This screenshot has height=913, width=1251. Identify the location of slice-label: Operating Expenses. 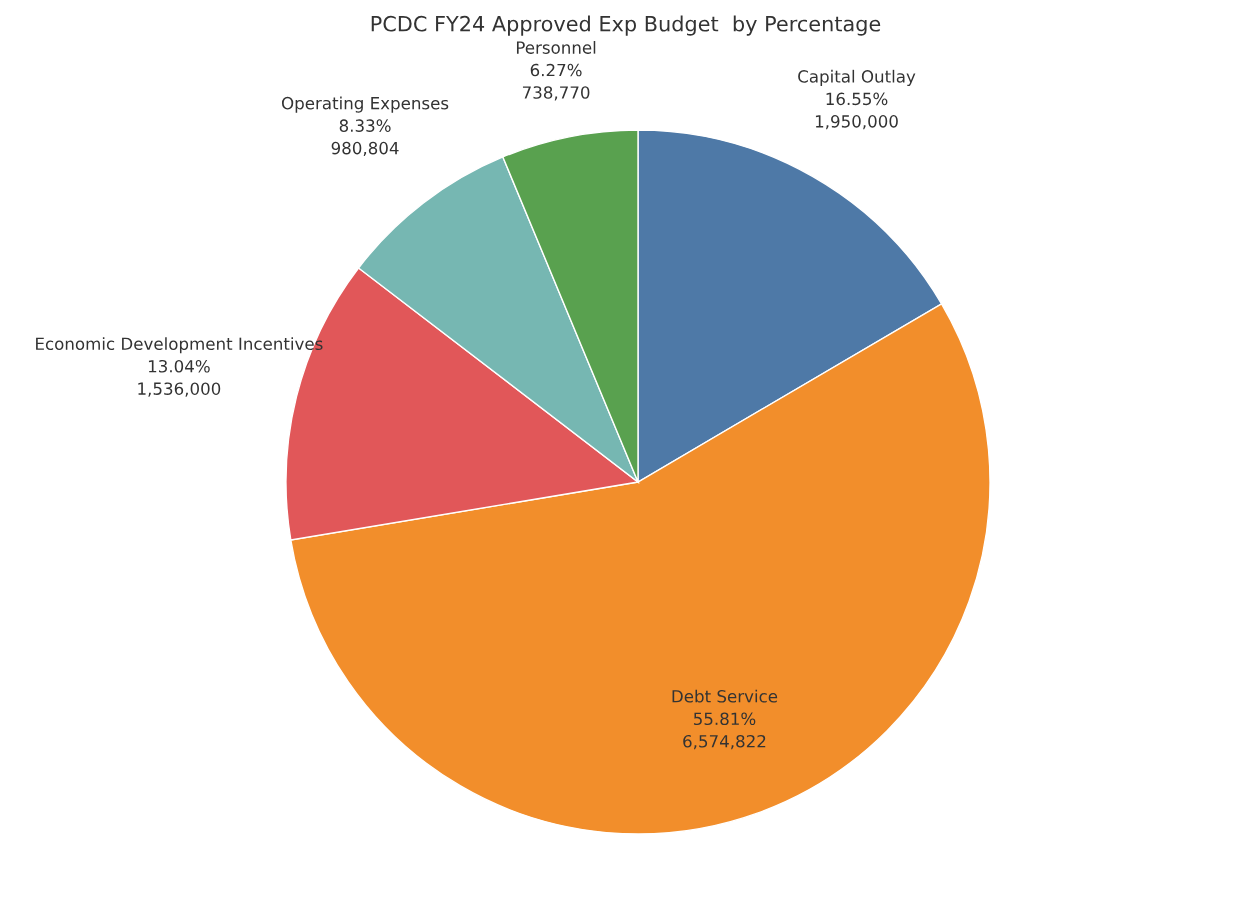
(365, 104).